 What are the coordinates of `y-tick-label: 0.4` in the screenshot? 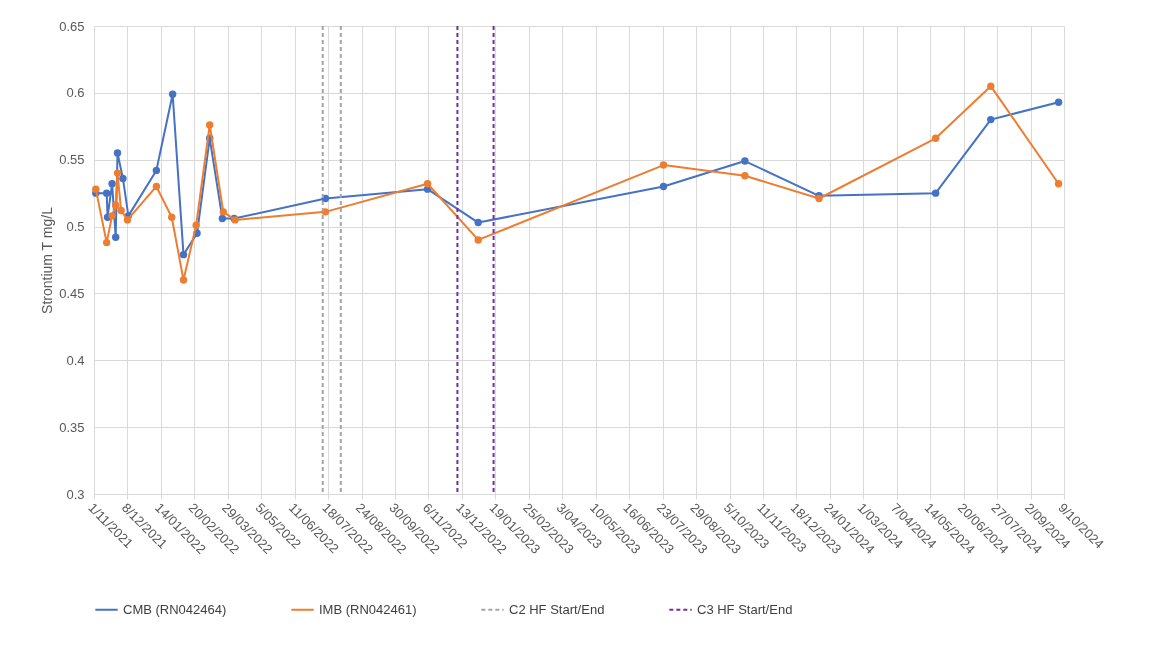 It's located at (75, 360).